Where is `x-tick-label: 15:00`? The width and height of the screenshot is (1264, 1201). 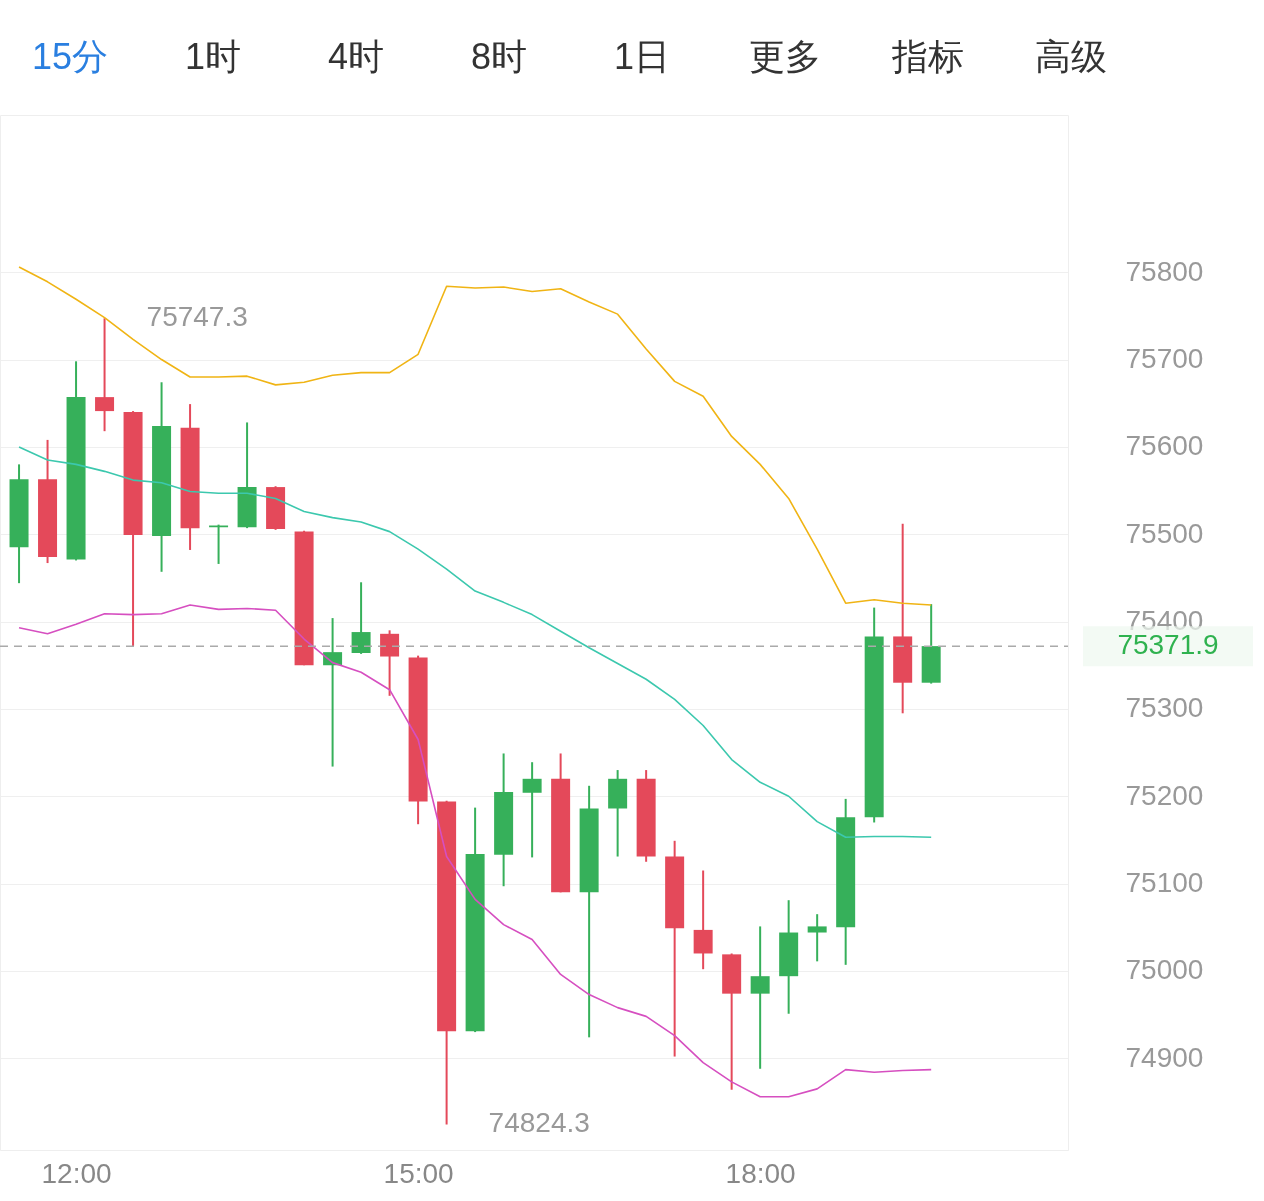 x-tick-label: 15:00 is located at coordinates (418, 1173).